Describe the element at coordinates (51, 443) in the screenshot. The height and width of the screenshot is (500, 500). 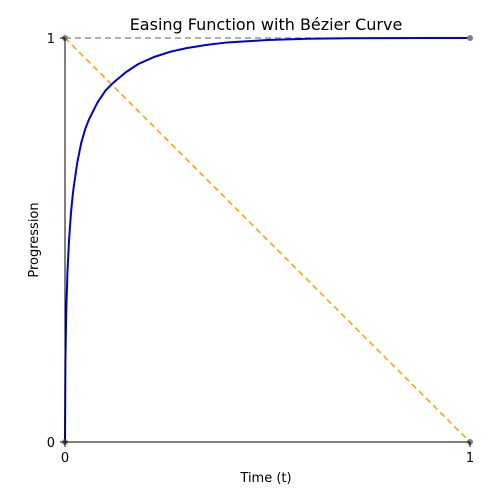
I see `y-tick-label-0: 0` at that location.